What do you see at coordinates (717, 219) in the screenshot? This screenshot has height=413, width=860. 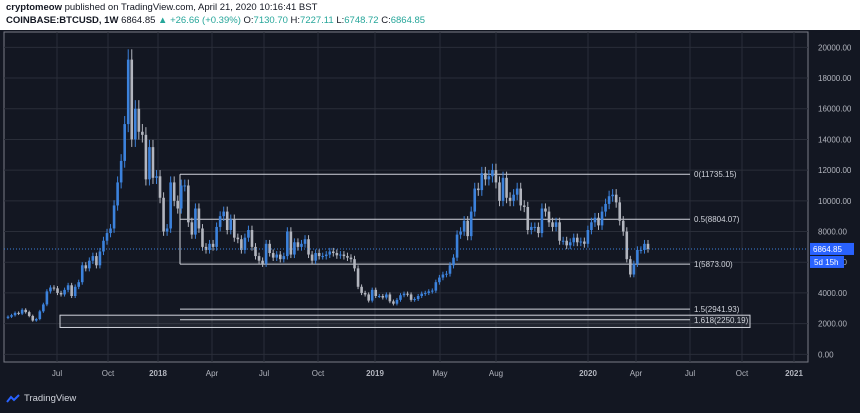 I see `fib-label: 0.5(8804.07)` at bounding box center [717, 219].